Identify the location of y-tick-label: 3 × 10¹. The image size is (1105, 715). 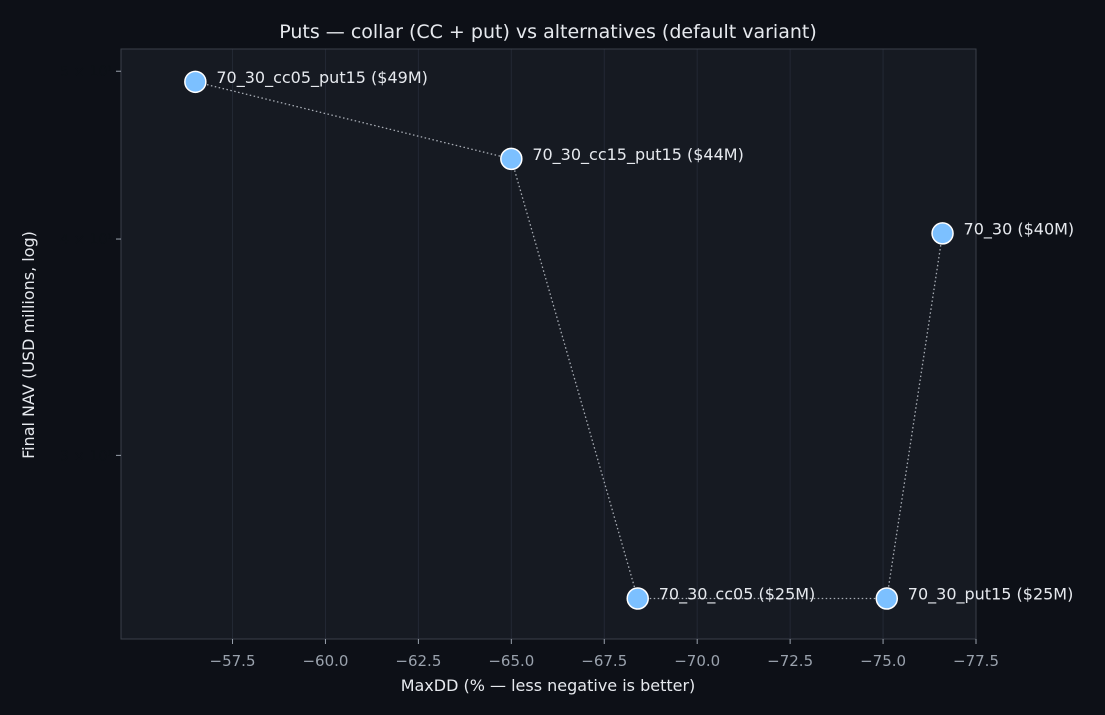
(86, 456).